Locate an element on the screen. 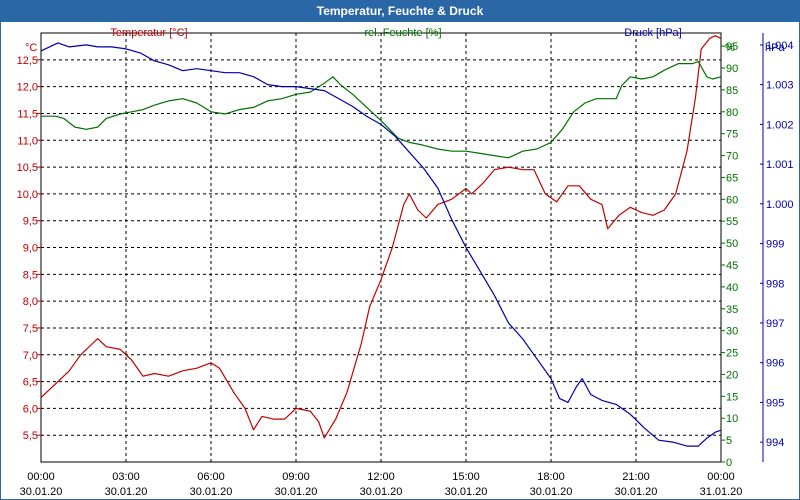  humidity-tick-label: 50 is located at coordinates (732, 244).